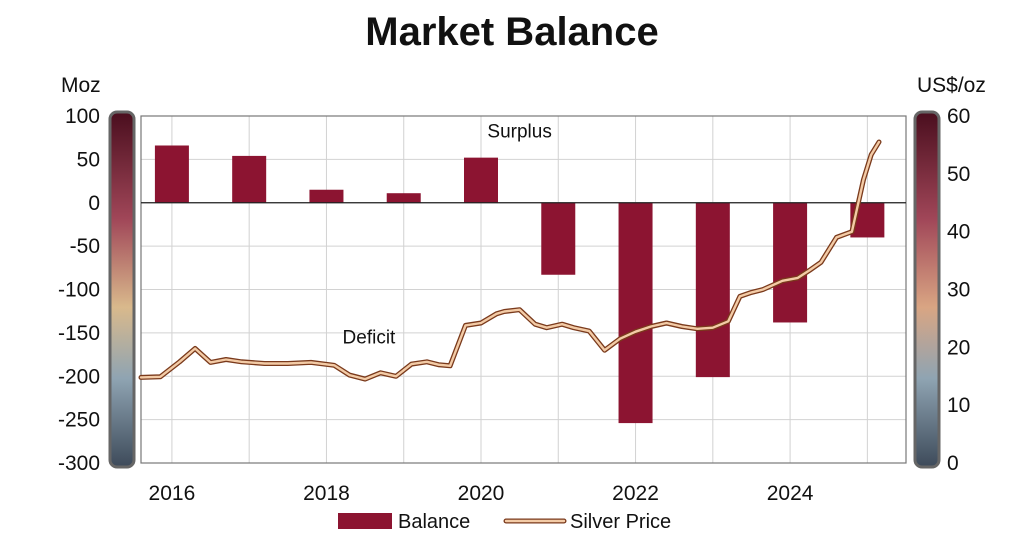 The image size is (1024, 536). Describe the element at coordinates (512, 32) in the screenshot. I see `chart-title: Market Balance` at that location.